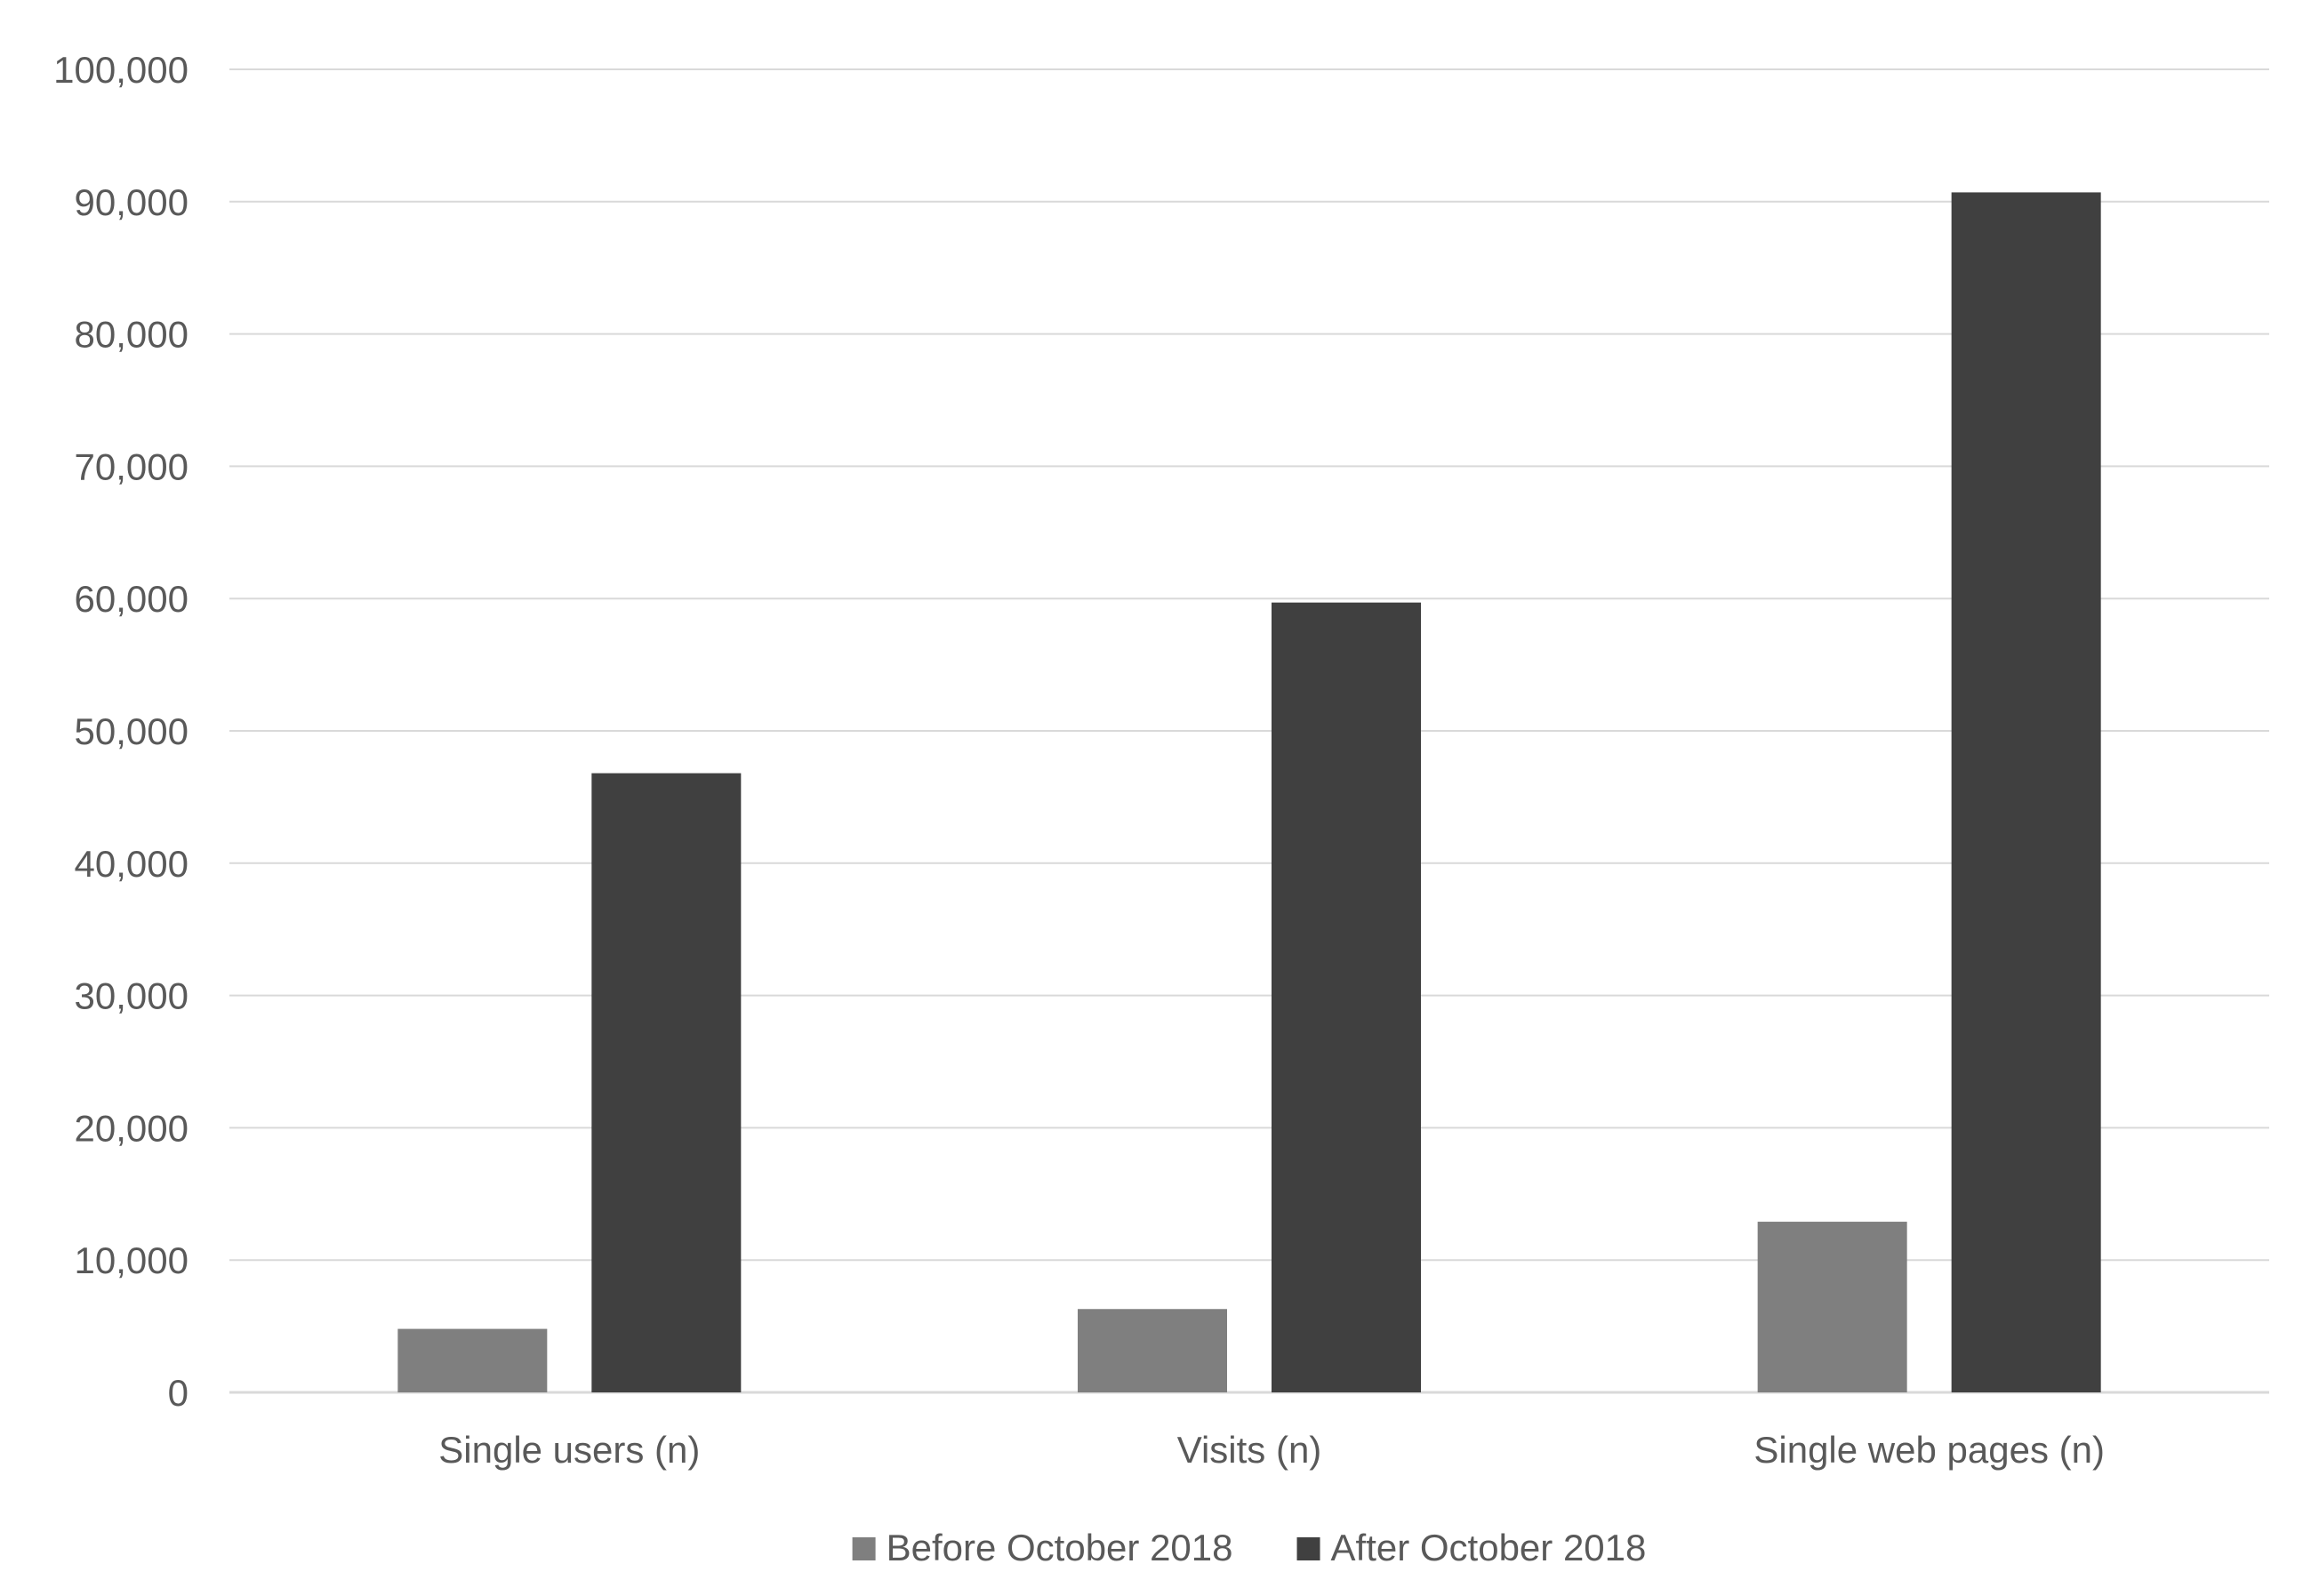 Image resolution: width=2303 pixels, height=1596 pixels. What do you see at coordinates (1489, 1547) in the screenshot?
I see `legend-label: After October 2018` at bounding box center [1489, 1547].